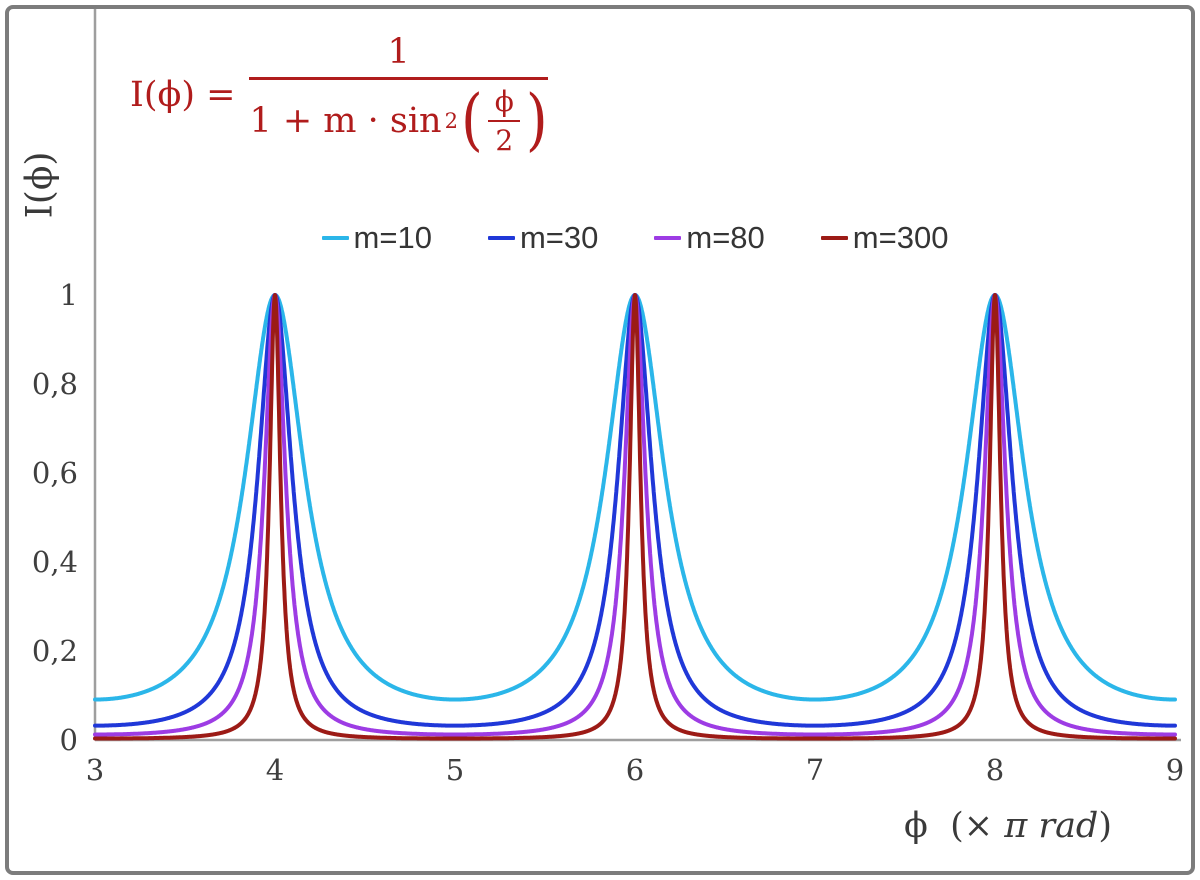 The height and width of the screenshot is (880, 1200). I want to click on x-axis-title-symbol: ϕ (×, so click(954, 826).